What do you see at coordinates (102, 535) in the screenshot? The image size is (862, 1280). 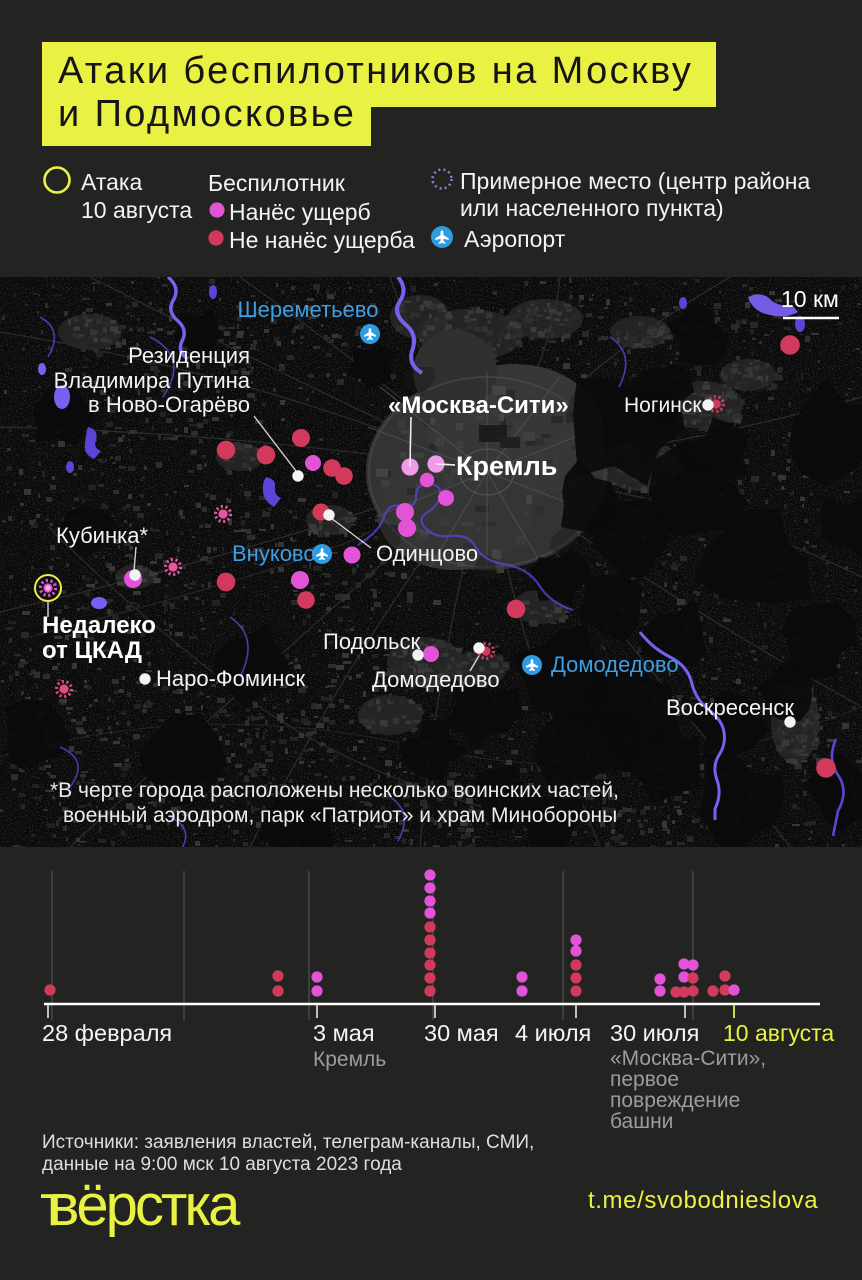 I see `svg-text: Кубинка*` at bounding box center [102, 535].